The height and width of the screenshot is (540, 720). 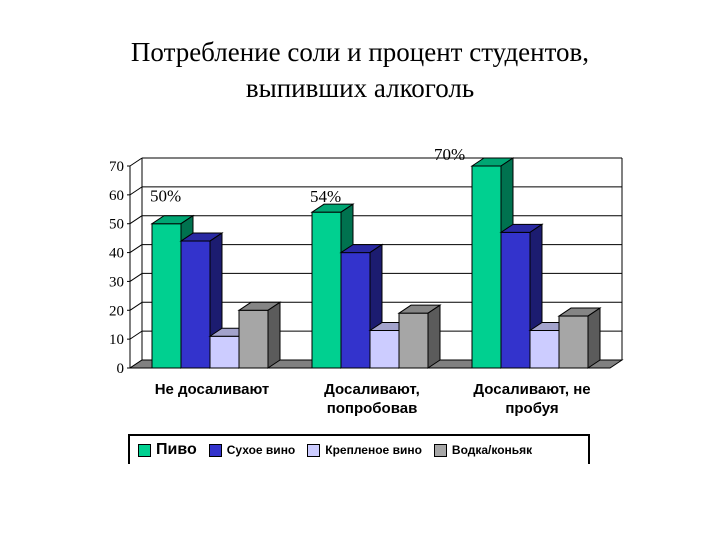 I want to click on y-tick-label: 60, so click(x=116, y=196).